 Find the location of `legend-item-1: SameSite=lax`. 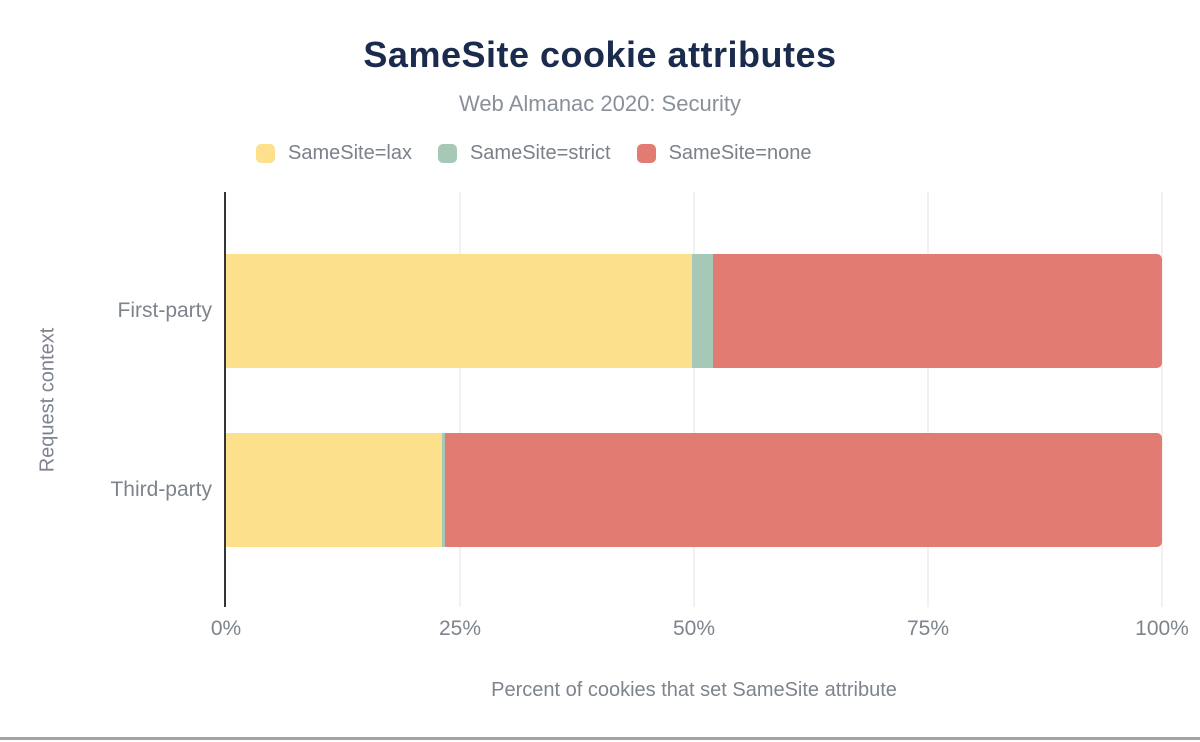

legend-item-1: SameSite=lax is located at coordinates (334, 153).